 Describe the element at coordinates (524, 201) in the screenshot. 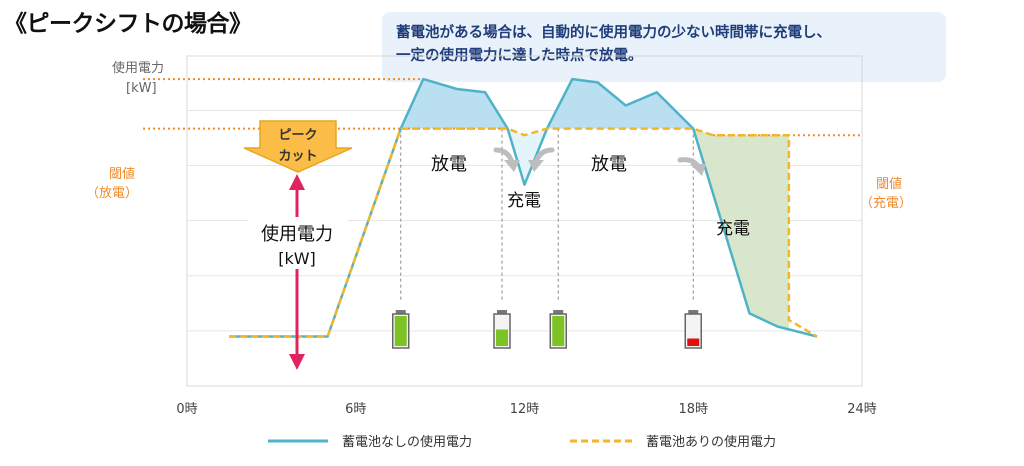

I see `area-label-charge-1: 充電` at that location.